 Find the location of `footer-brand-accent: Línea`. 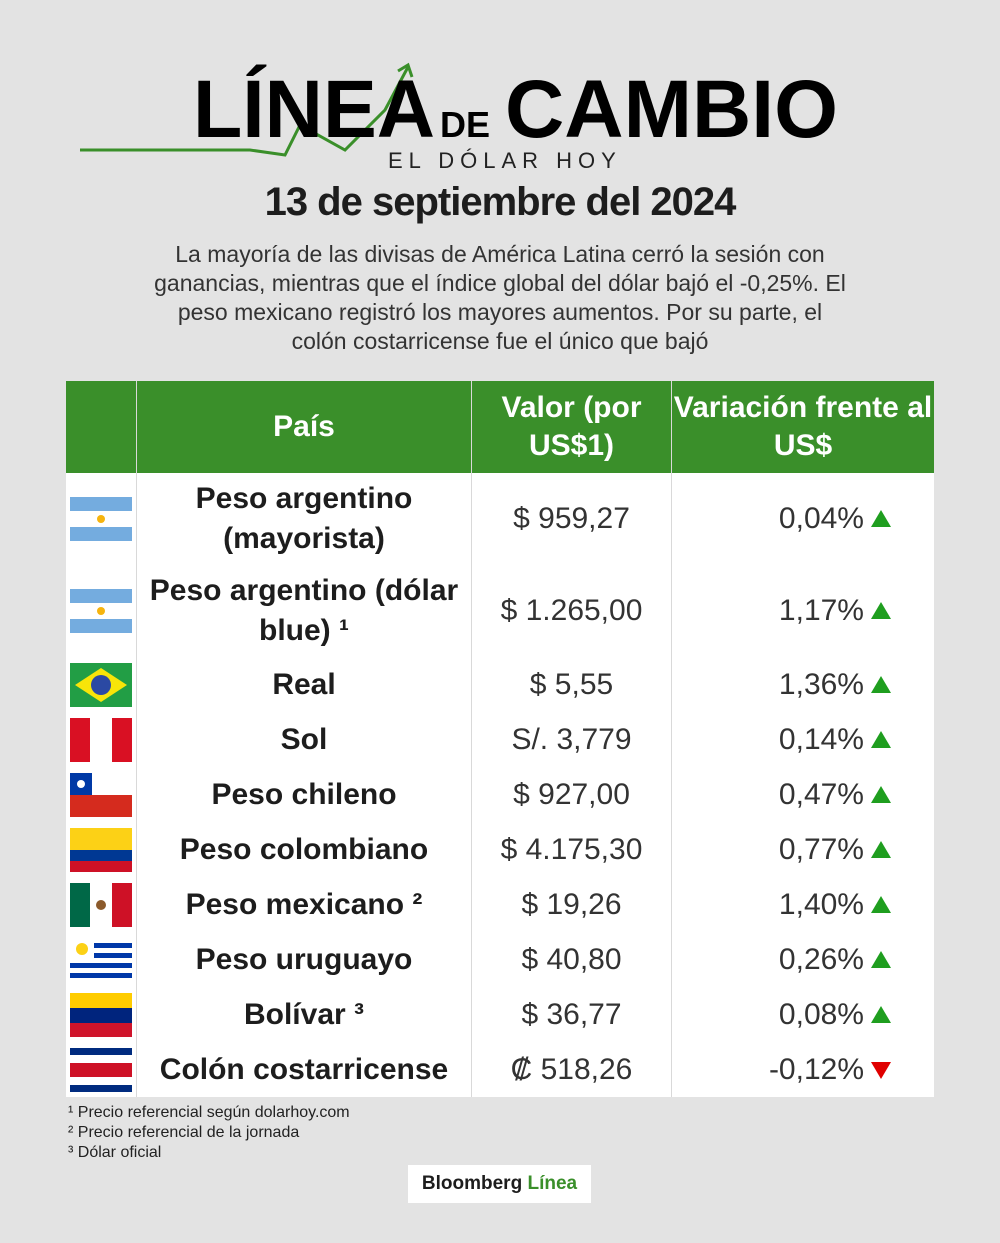

footer-brand-accent: Línea is located at coordinates (552, 1183).